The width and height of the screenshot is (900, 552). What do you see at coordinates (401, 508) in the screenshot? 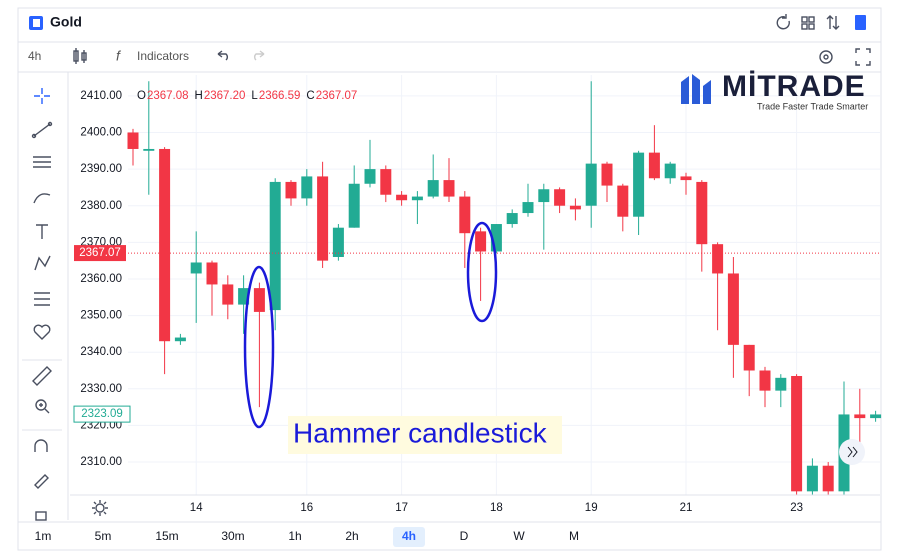
I see `x-tick-label: 17` at bounding box center [401, 508].